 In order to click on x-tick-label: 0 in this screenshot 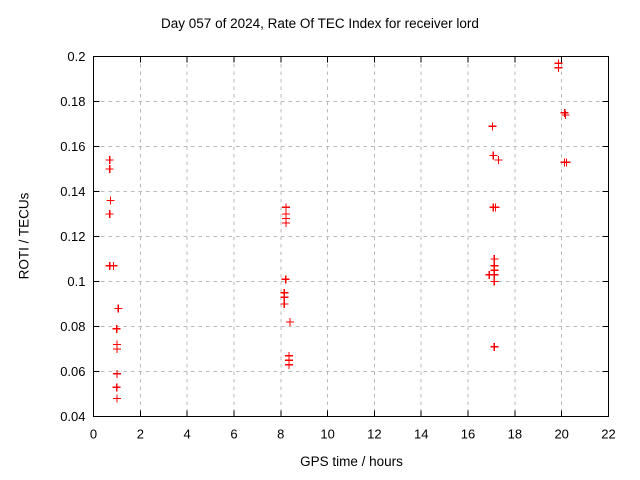, I will do `click(93, 434)`.